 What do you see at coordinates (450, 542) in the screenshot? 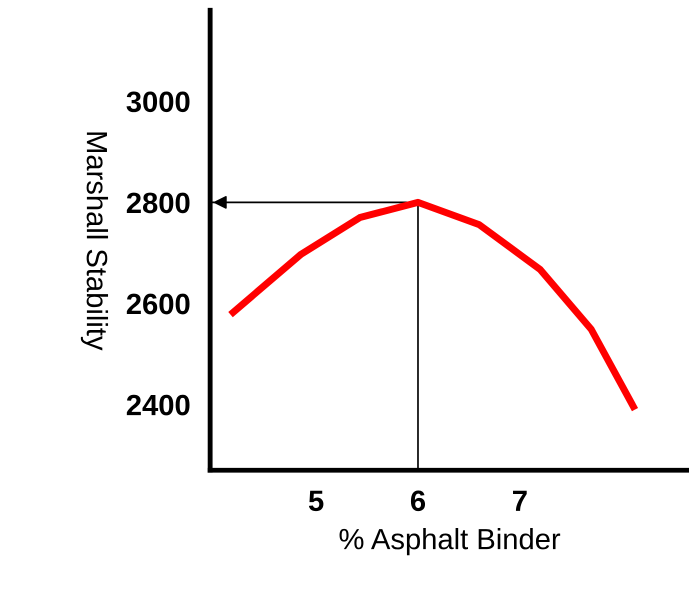
I see `x-axis-title: % Asphalt Binder` at bounding box center [450, 542].